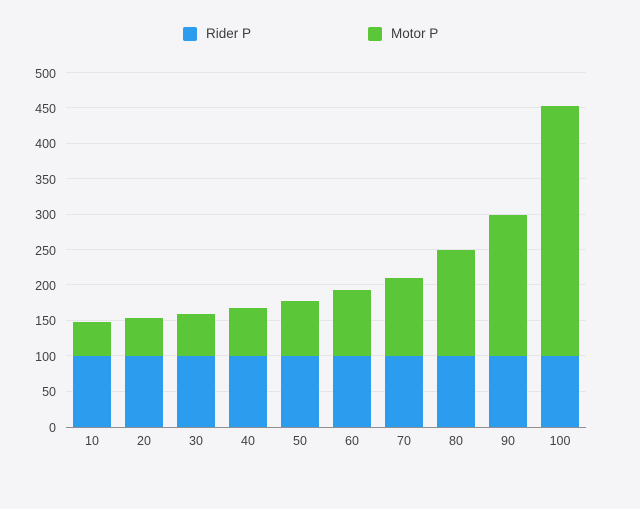 Image resolution: width=640 pixels, height=509 pixels. I want to click on rider-p-swatch-icon, so click(190, 34).